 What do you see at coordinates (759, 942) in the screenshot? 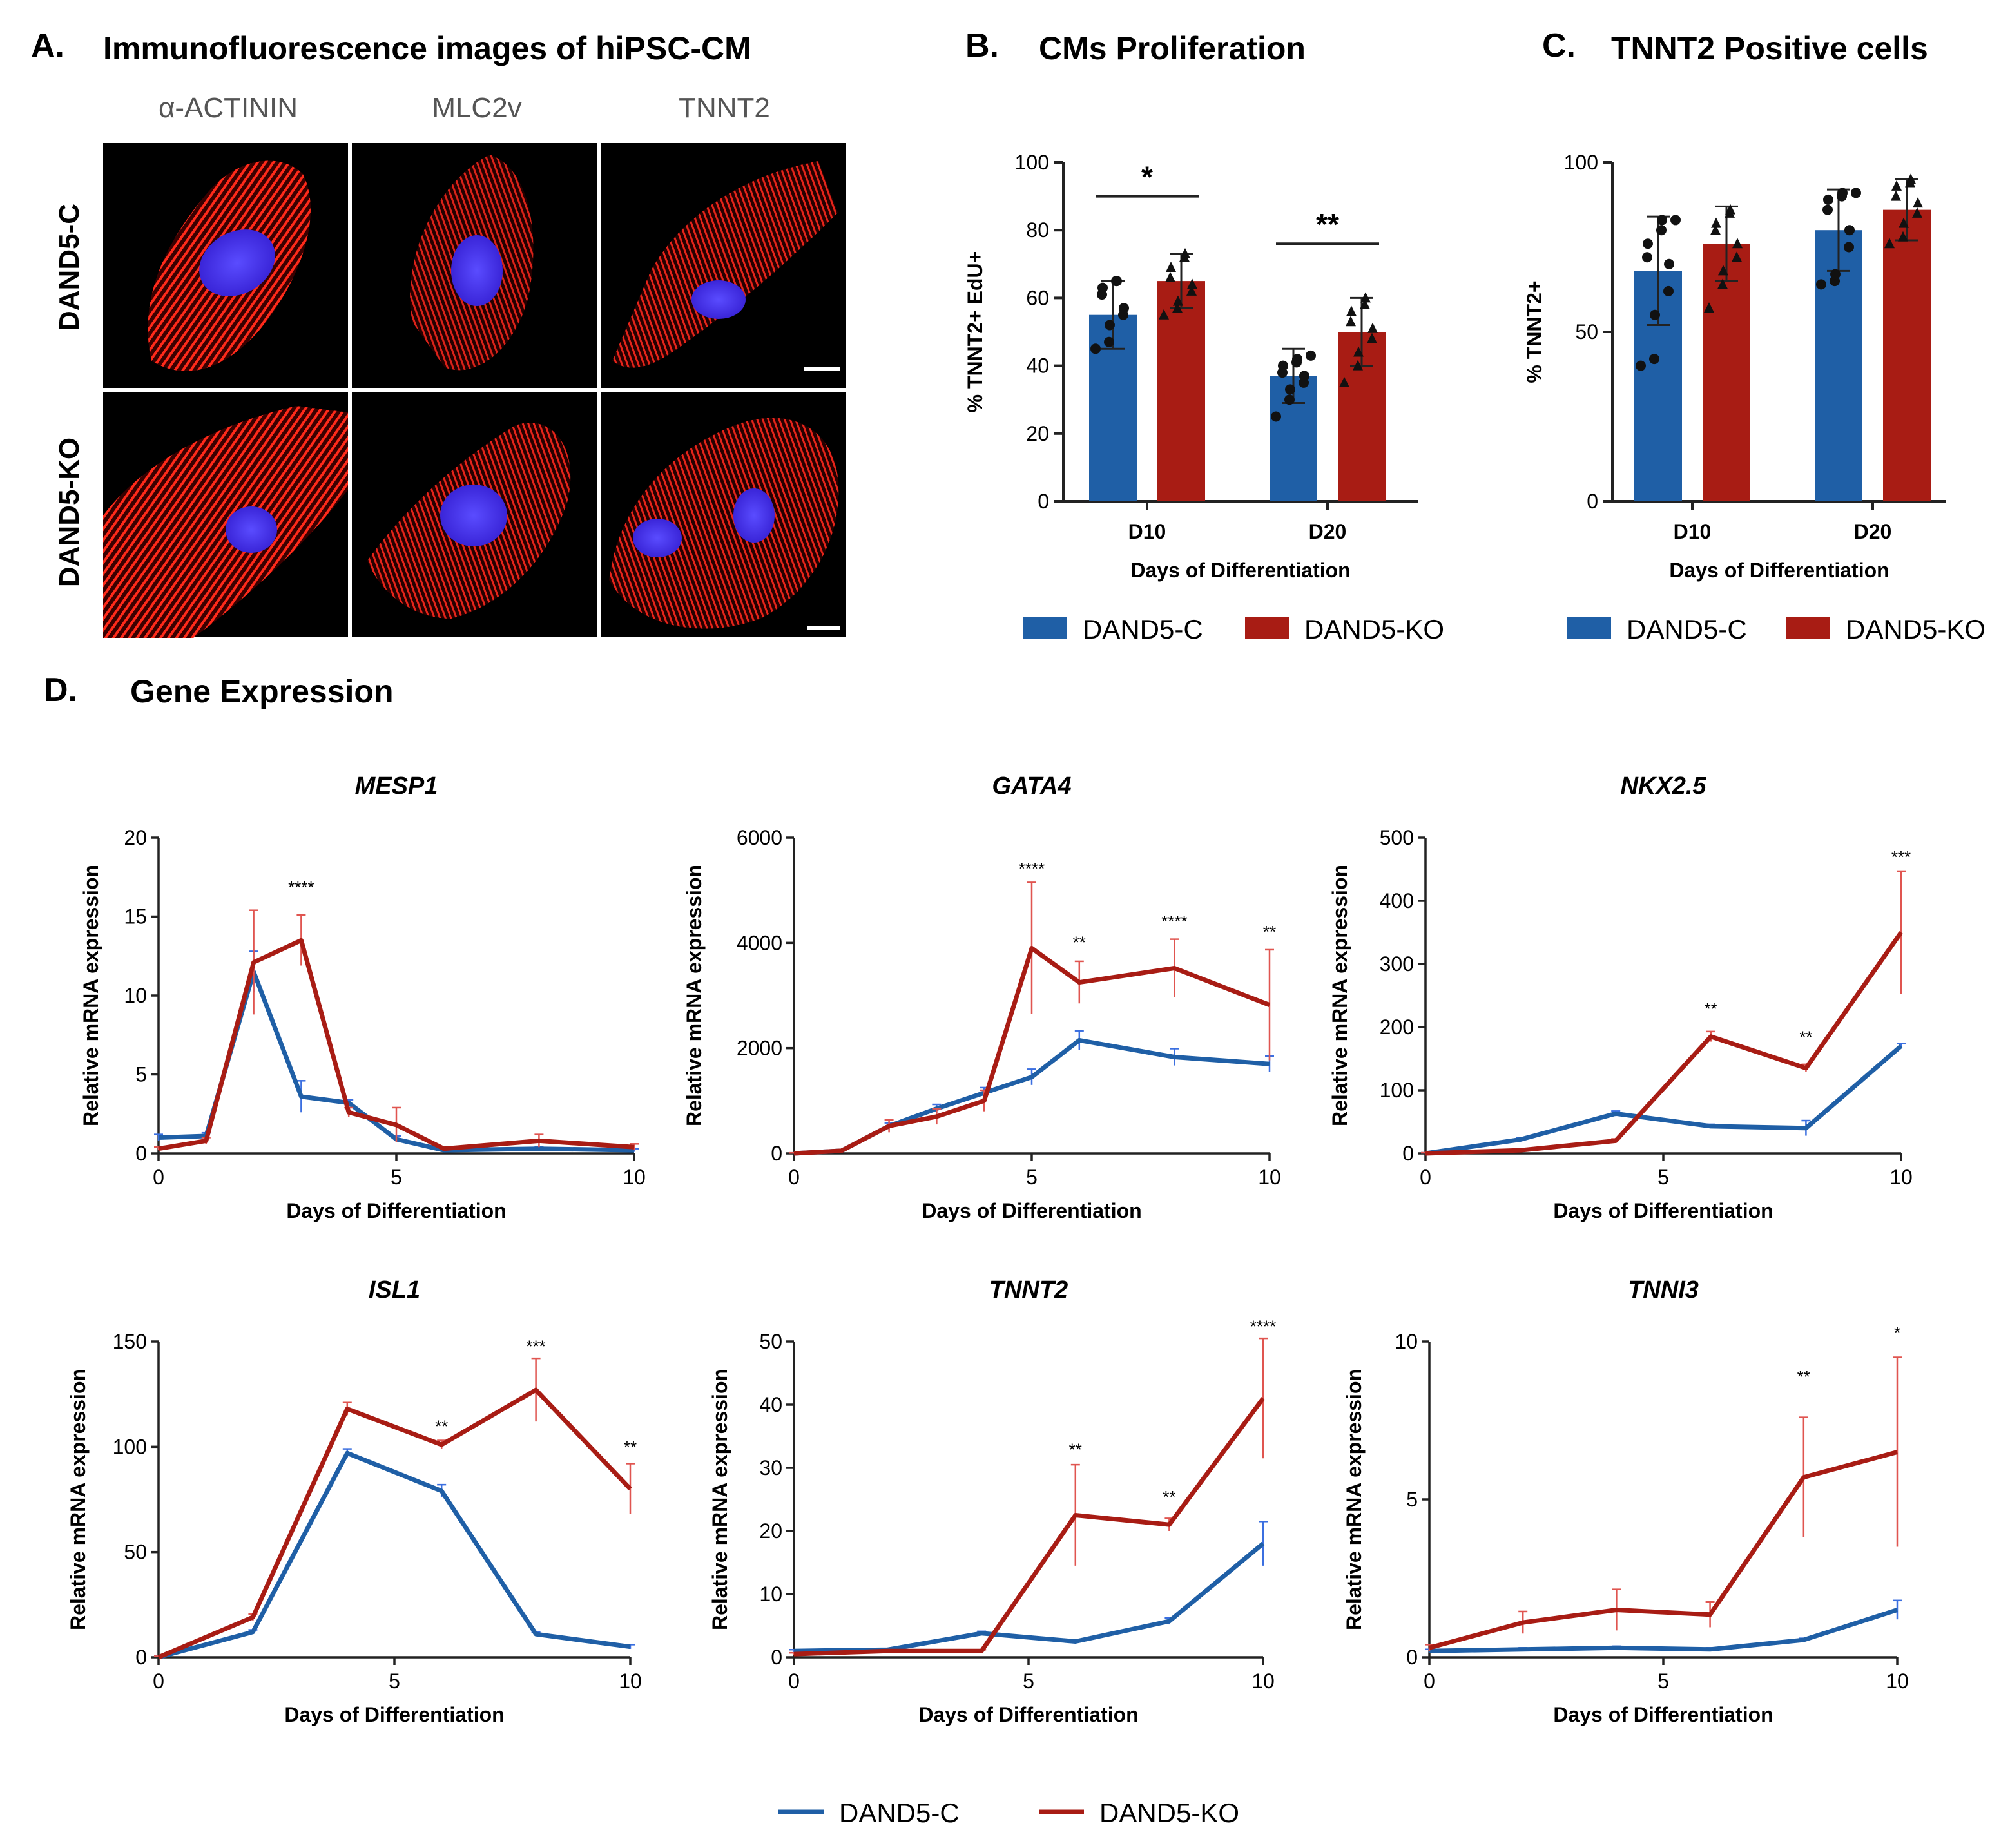
I see `y-tick-label: 4000` at bounding box center [759, 942].